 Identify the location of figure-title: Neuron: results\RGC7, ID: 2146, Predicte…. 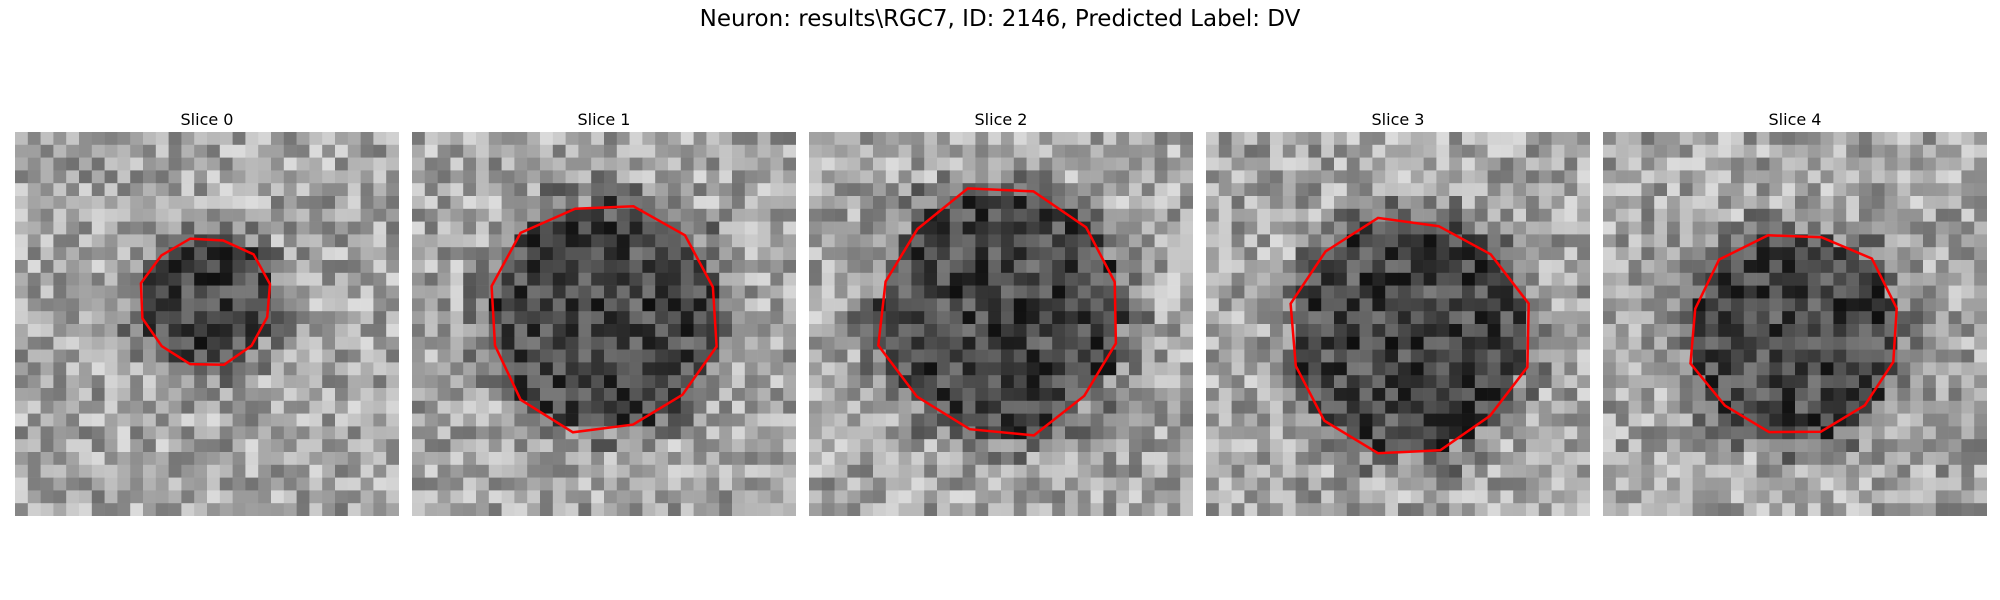
(1000, 19).